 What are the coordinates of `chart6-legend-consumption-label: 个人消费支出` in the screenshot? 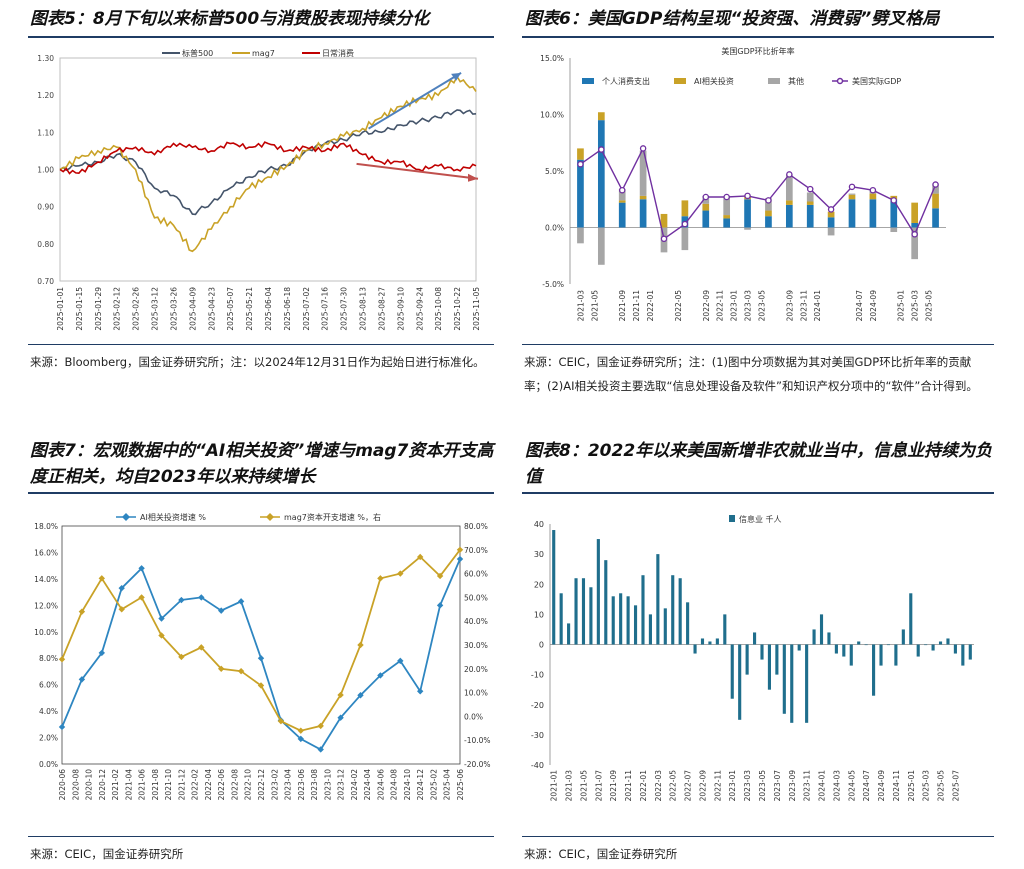 It's located at (626, 81).